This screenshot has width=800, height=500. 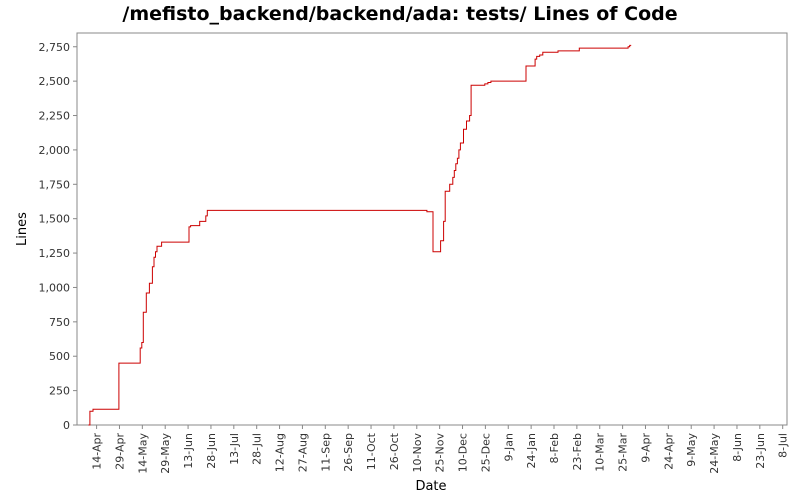 What do you see at coordinates (66, 425) in the screenshot?
I see `y-tick-label: 0` at bounding box center [66, 425].